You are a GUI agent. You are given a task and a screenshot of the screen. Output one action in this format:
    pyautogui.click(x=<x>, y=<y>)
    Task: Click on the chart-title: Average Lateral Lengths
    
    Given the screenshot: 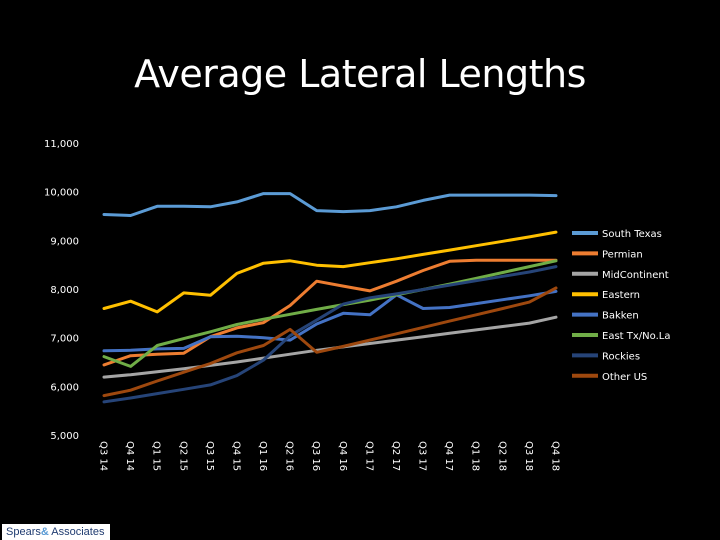 What is the action you would take?
    pyautogui.click(x=360, y=74)
    